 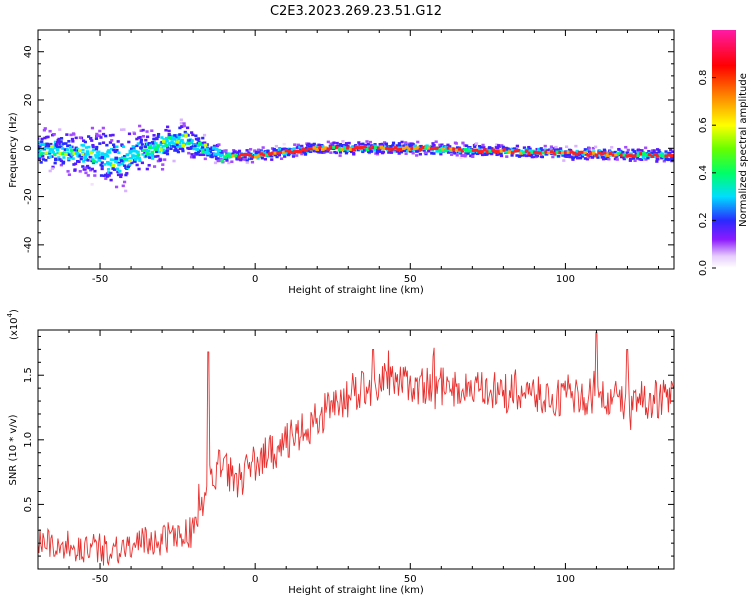 I want to click on spectrogram-band, so click(x=356, y=155).